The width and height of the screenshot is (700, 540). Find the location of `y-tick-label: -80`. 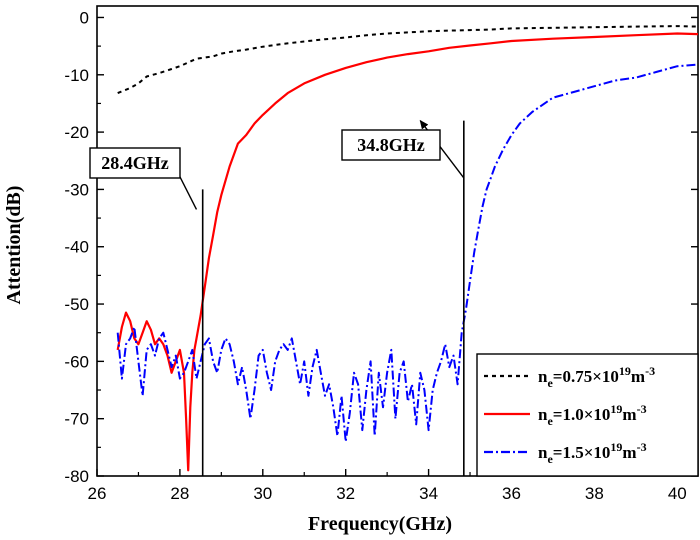

y-tick-label: -80 is located at coordinates (76, 476).